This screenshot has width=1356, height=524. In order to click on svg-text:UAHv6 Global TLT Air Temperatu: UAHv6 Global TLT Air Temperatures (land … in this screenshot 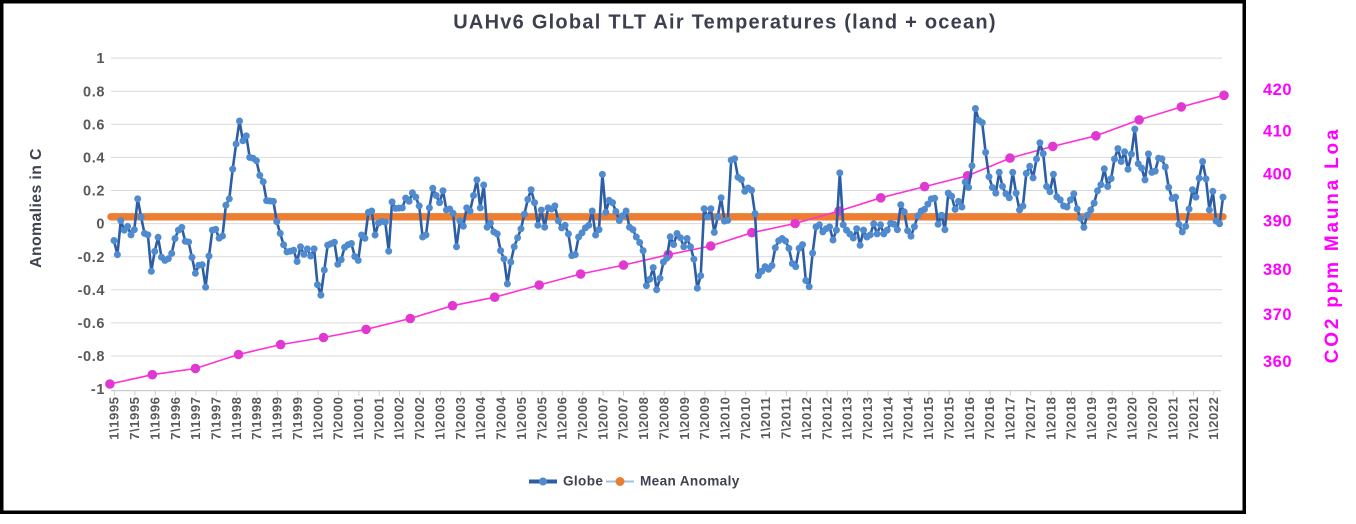, I will do `click(725, 23)`.